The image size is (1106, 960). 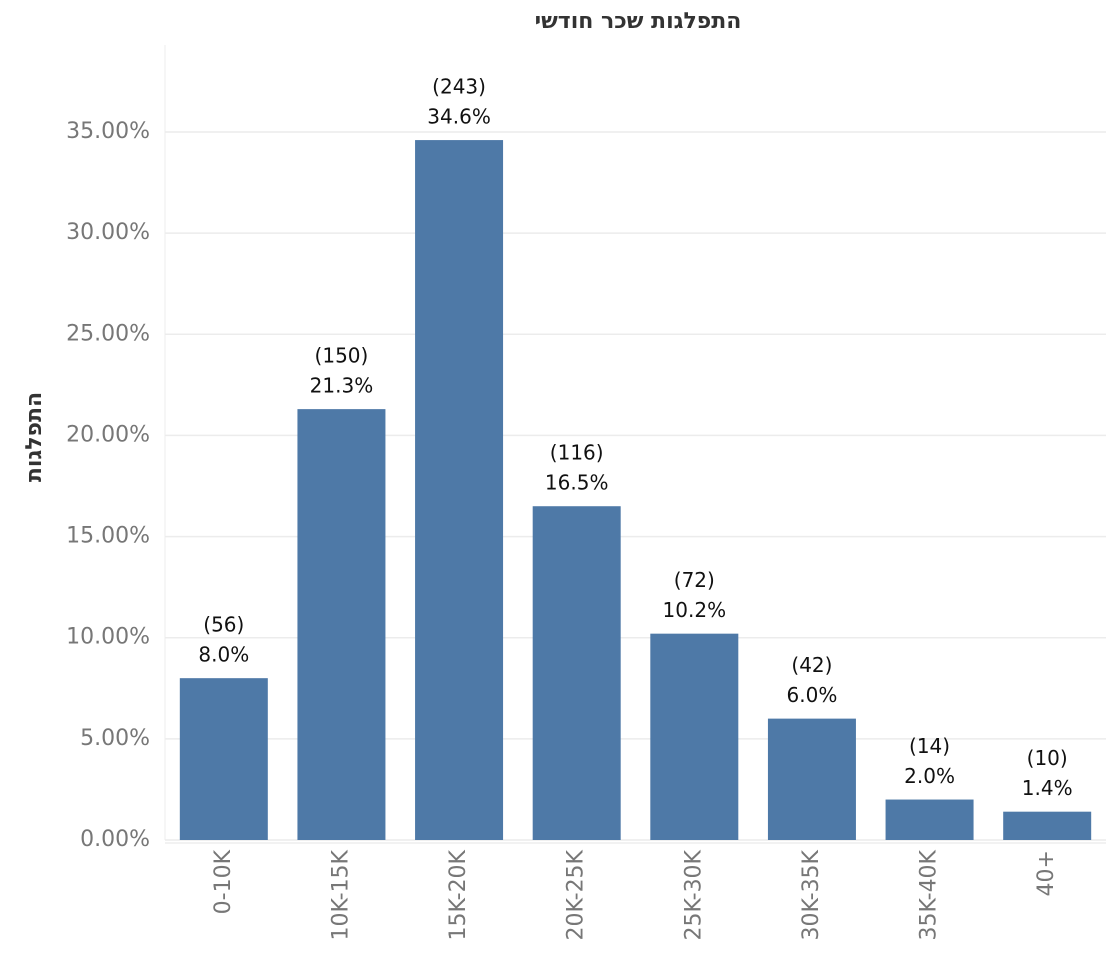 I want to click on count-label: (42), so click(x=811, y=665).